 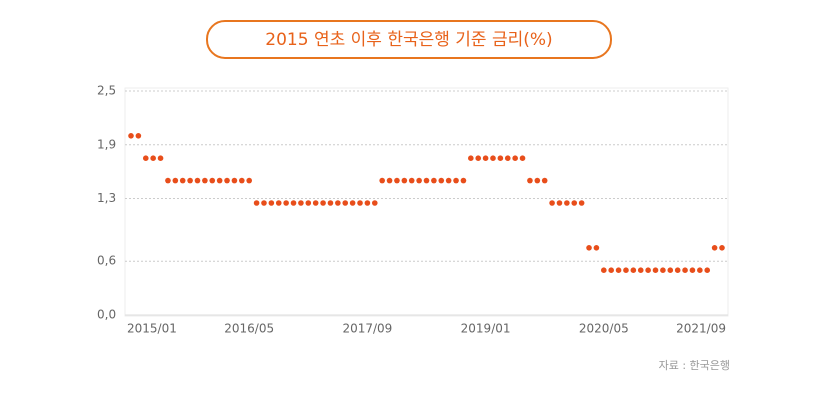 I want to click on y-tick-label: 2,5, so click(x=106, y=91).